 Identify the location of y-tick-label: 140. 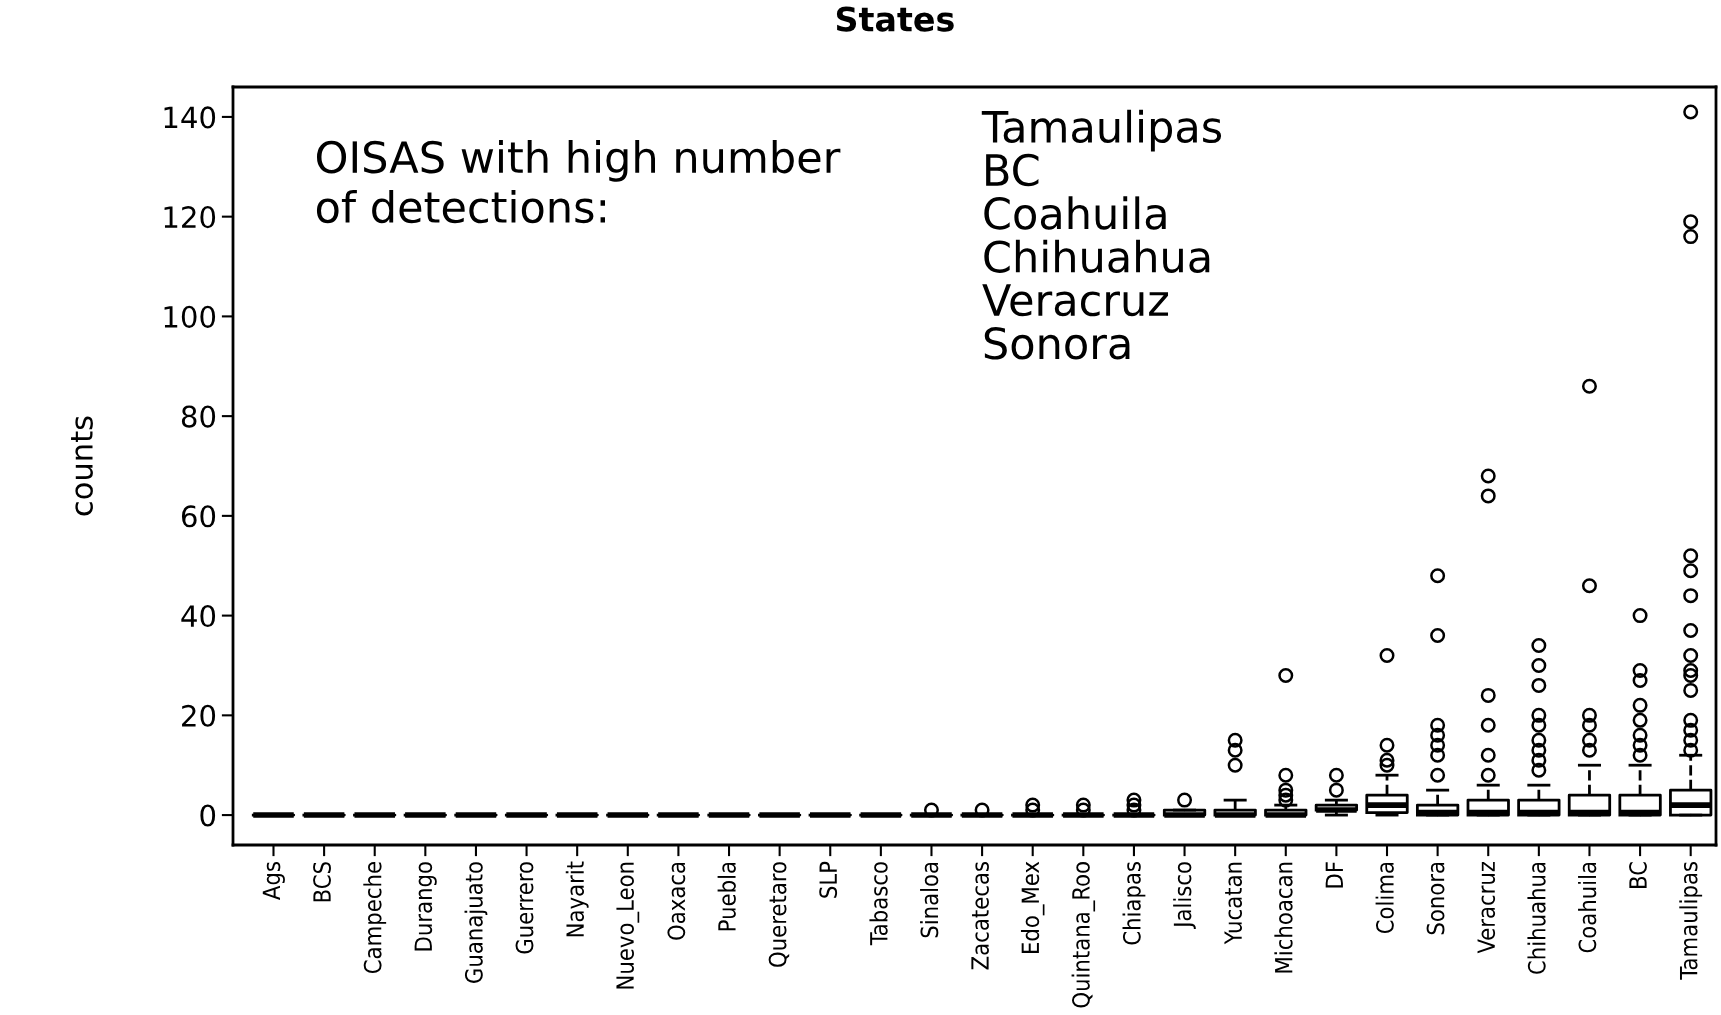
(190, 117).